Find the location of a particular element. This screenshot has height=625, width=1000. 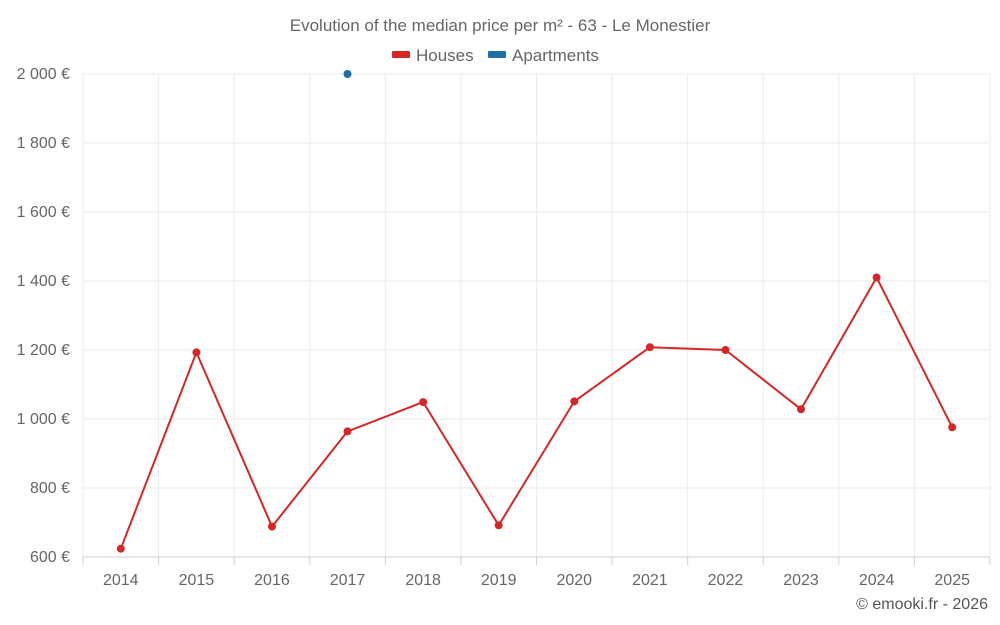

y-tick-label: 1 400 € is located at coordinates (43, 281).